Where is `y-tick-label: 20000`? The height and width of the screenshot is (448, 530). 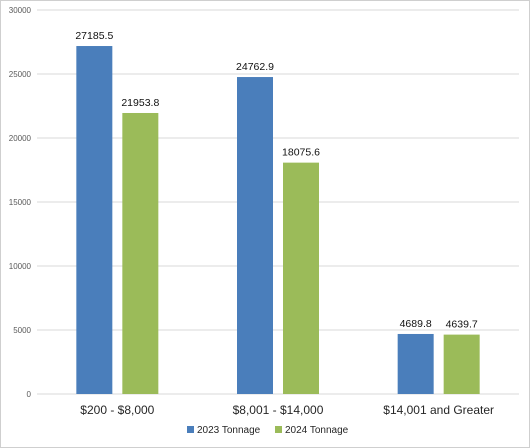
y-tick-label: 20000 is located at coordinates (20, 138).